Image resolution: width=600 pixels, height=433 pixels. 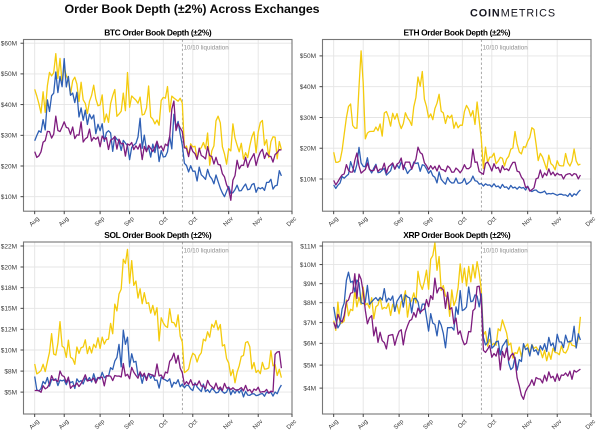 What do you see at coordinates (309, 344) in the screenshot?
I see `svg-text: $6M` at bounding box center [309, 344].